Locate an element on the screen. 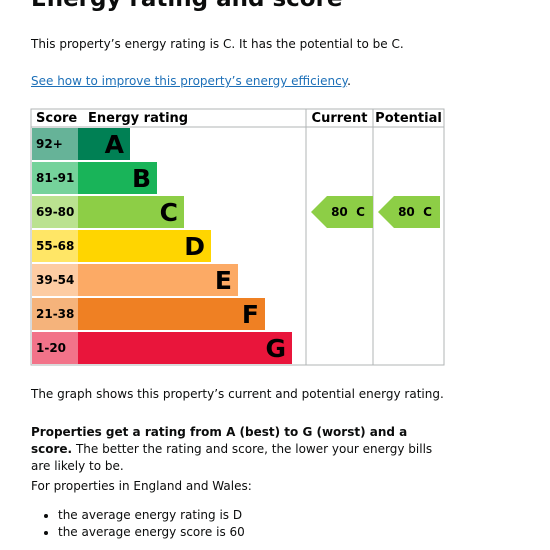  score-range: 69-80 is located at coordinates (55, 212).